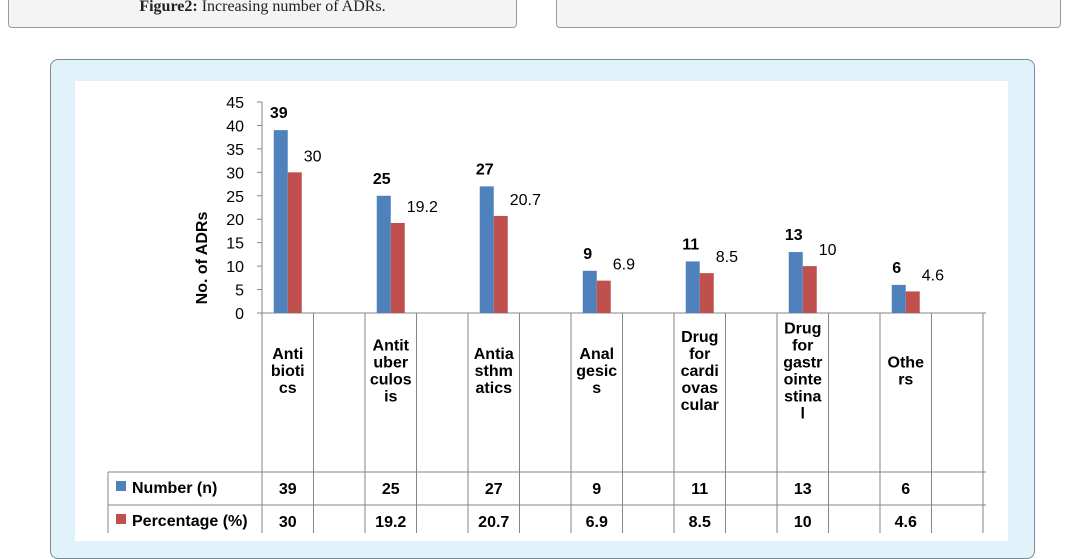 This screenshot has height=559, width=1068. What do you see at coordinates (422, 207) in the screenshot?
I see `data-label-percentage: 19.2` at bounding box center [422, 207].